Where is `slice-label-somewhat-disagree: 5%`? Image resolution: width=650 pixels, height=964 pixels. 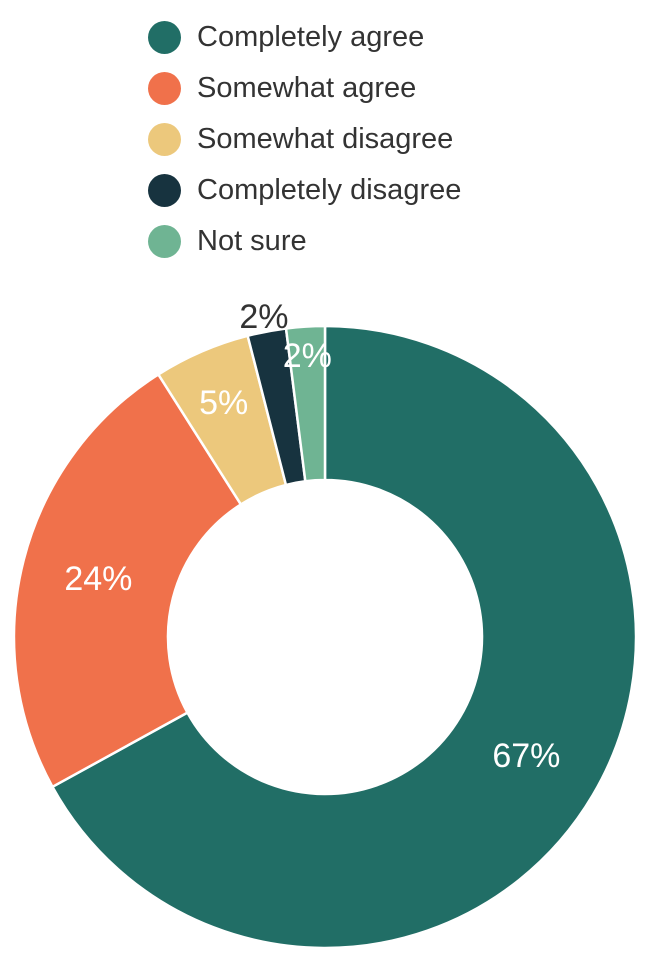 slice-label-somewhat-disagree: 5% is located at coordinates (223, 403).